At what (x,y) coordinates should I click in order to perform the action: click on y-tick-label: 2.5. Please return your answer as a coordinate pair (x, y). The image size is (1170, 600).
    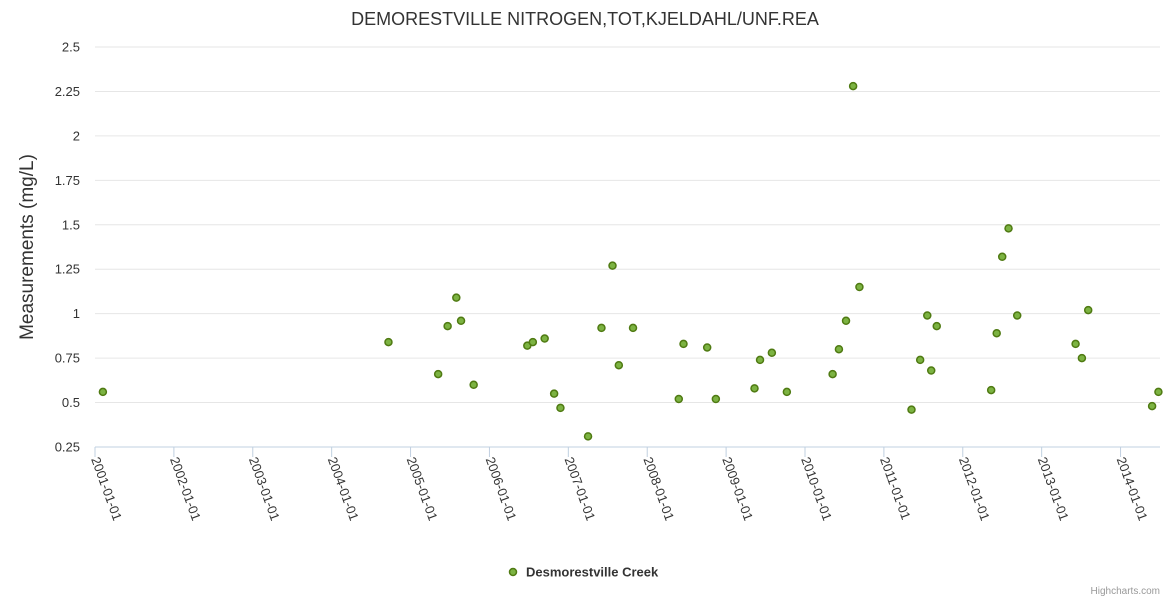
    Looking at the image, I should click on (71, 47).